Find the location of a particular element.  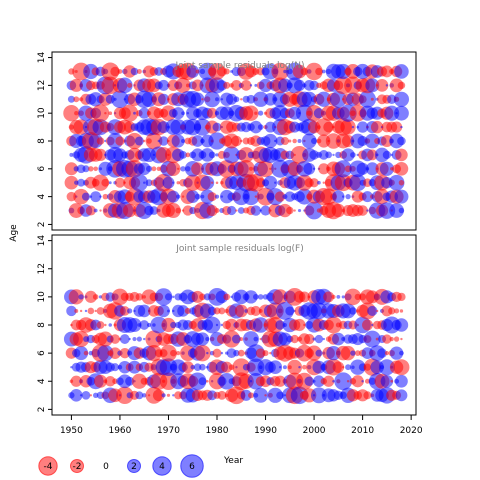

x-tick-label: 2000 is located at coordinates (314, 431).